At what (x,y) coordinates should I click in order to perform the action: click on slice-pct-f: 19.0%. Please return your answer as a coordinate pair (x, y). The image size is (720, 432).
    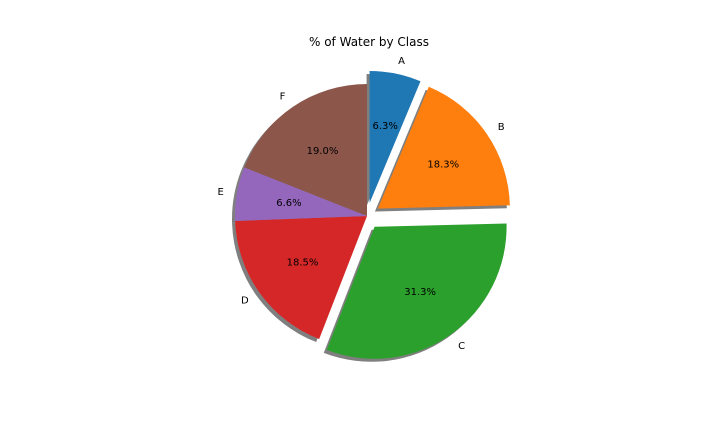
    Looking at the image, I should click on (323, 151).